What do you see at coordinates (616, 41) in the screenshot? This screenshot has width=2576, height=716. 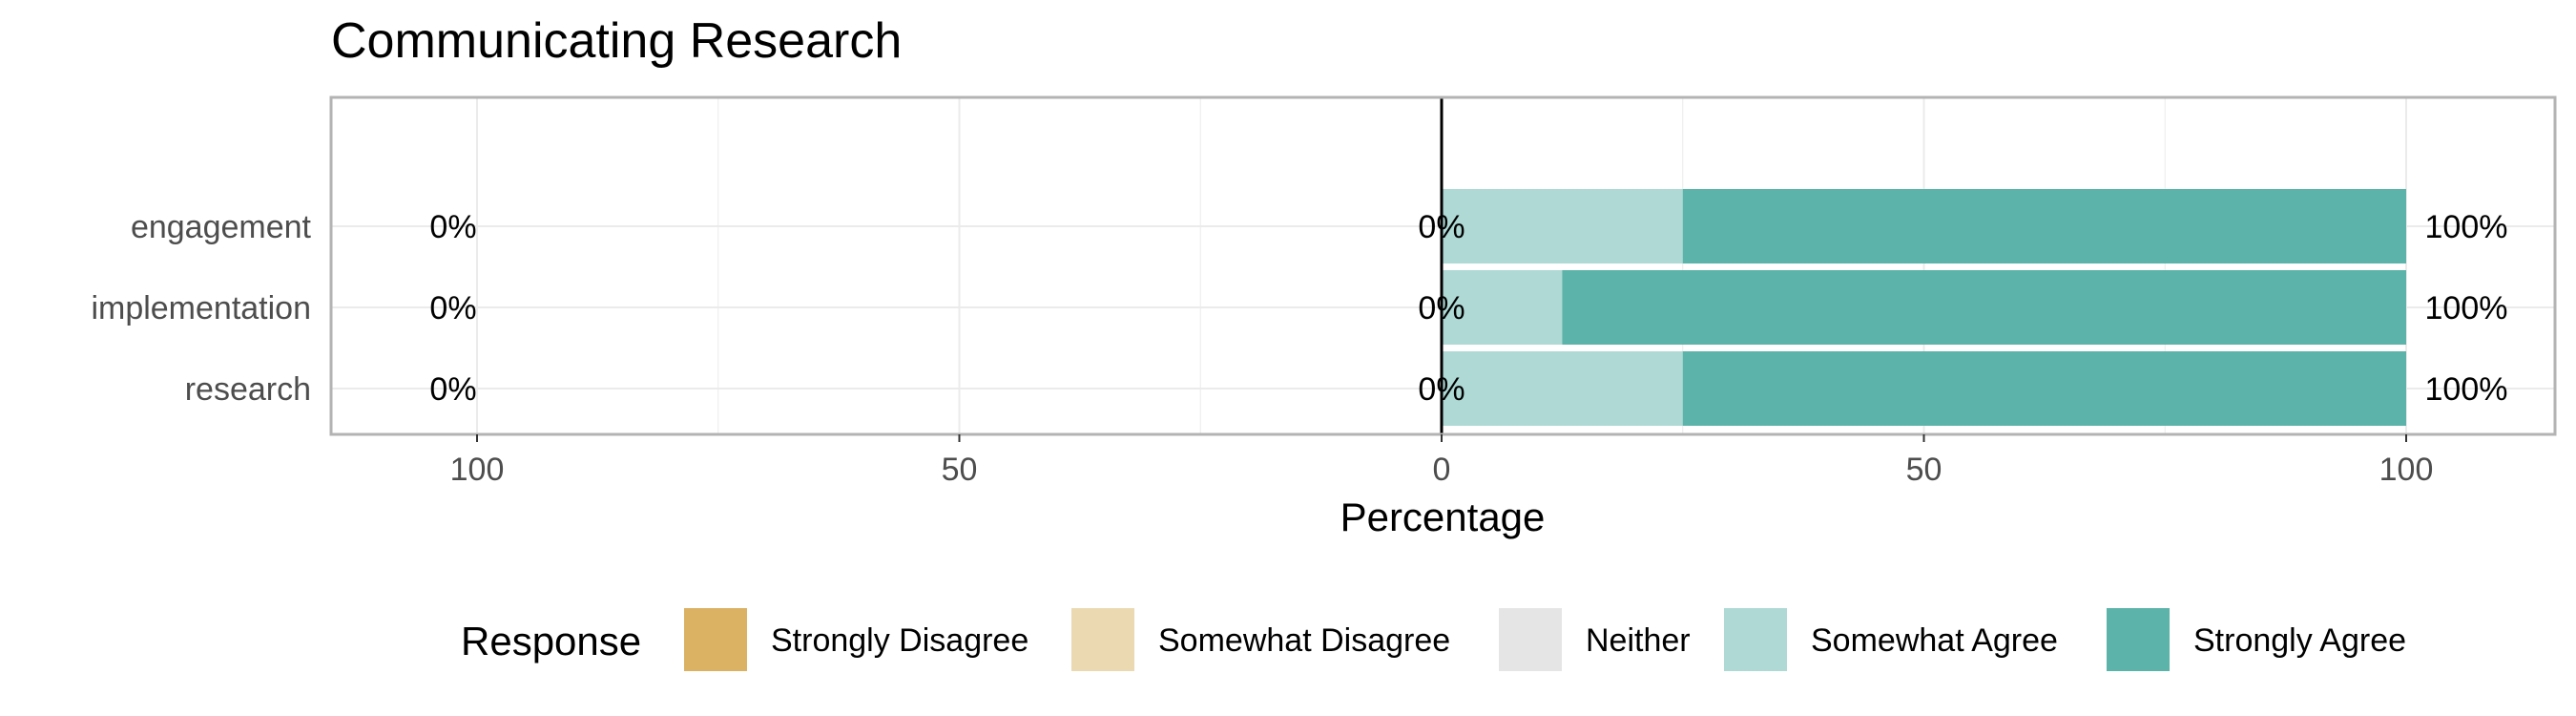 I see `chart-title: Communicating Research` at bounding box center [616, 41].